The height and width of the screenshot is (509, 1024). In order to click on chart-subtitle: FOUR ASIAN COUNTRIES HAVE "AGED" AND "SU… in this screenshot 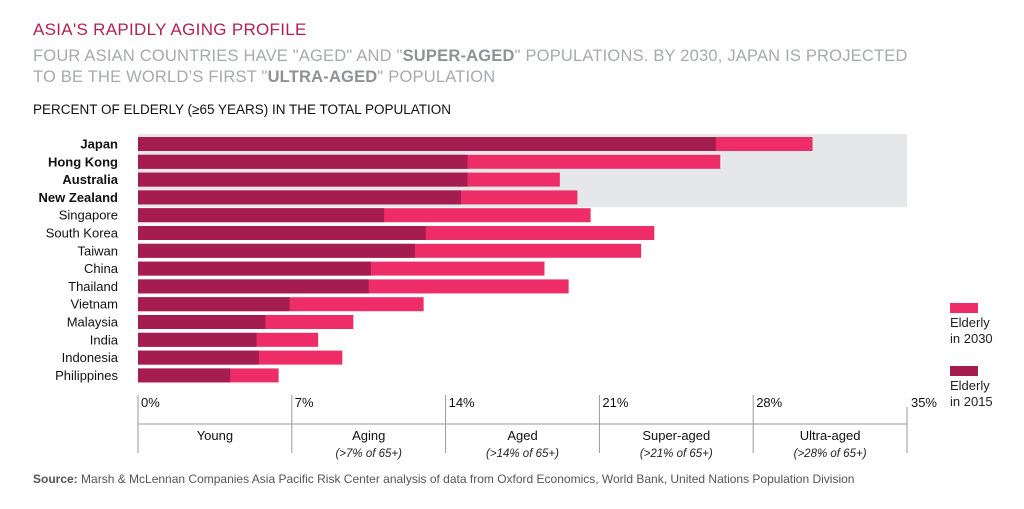, I will do `click(483, 67)`.